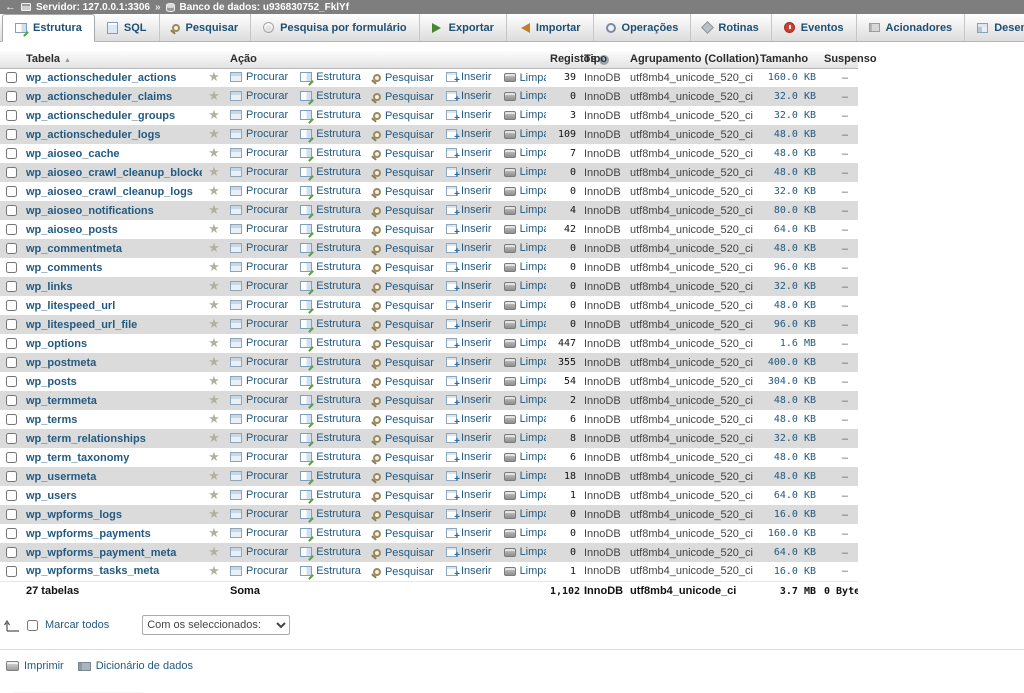 The image size is (1024, 693). Describe the element at coordinates (49, 286) in the screenshot. I see `table-name-link: wp_links` at that location.